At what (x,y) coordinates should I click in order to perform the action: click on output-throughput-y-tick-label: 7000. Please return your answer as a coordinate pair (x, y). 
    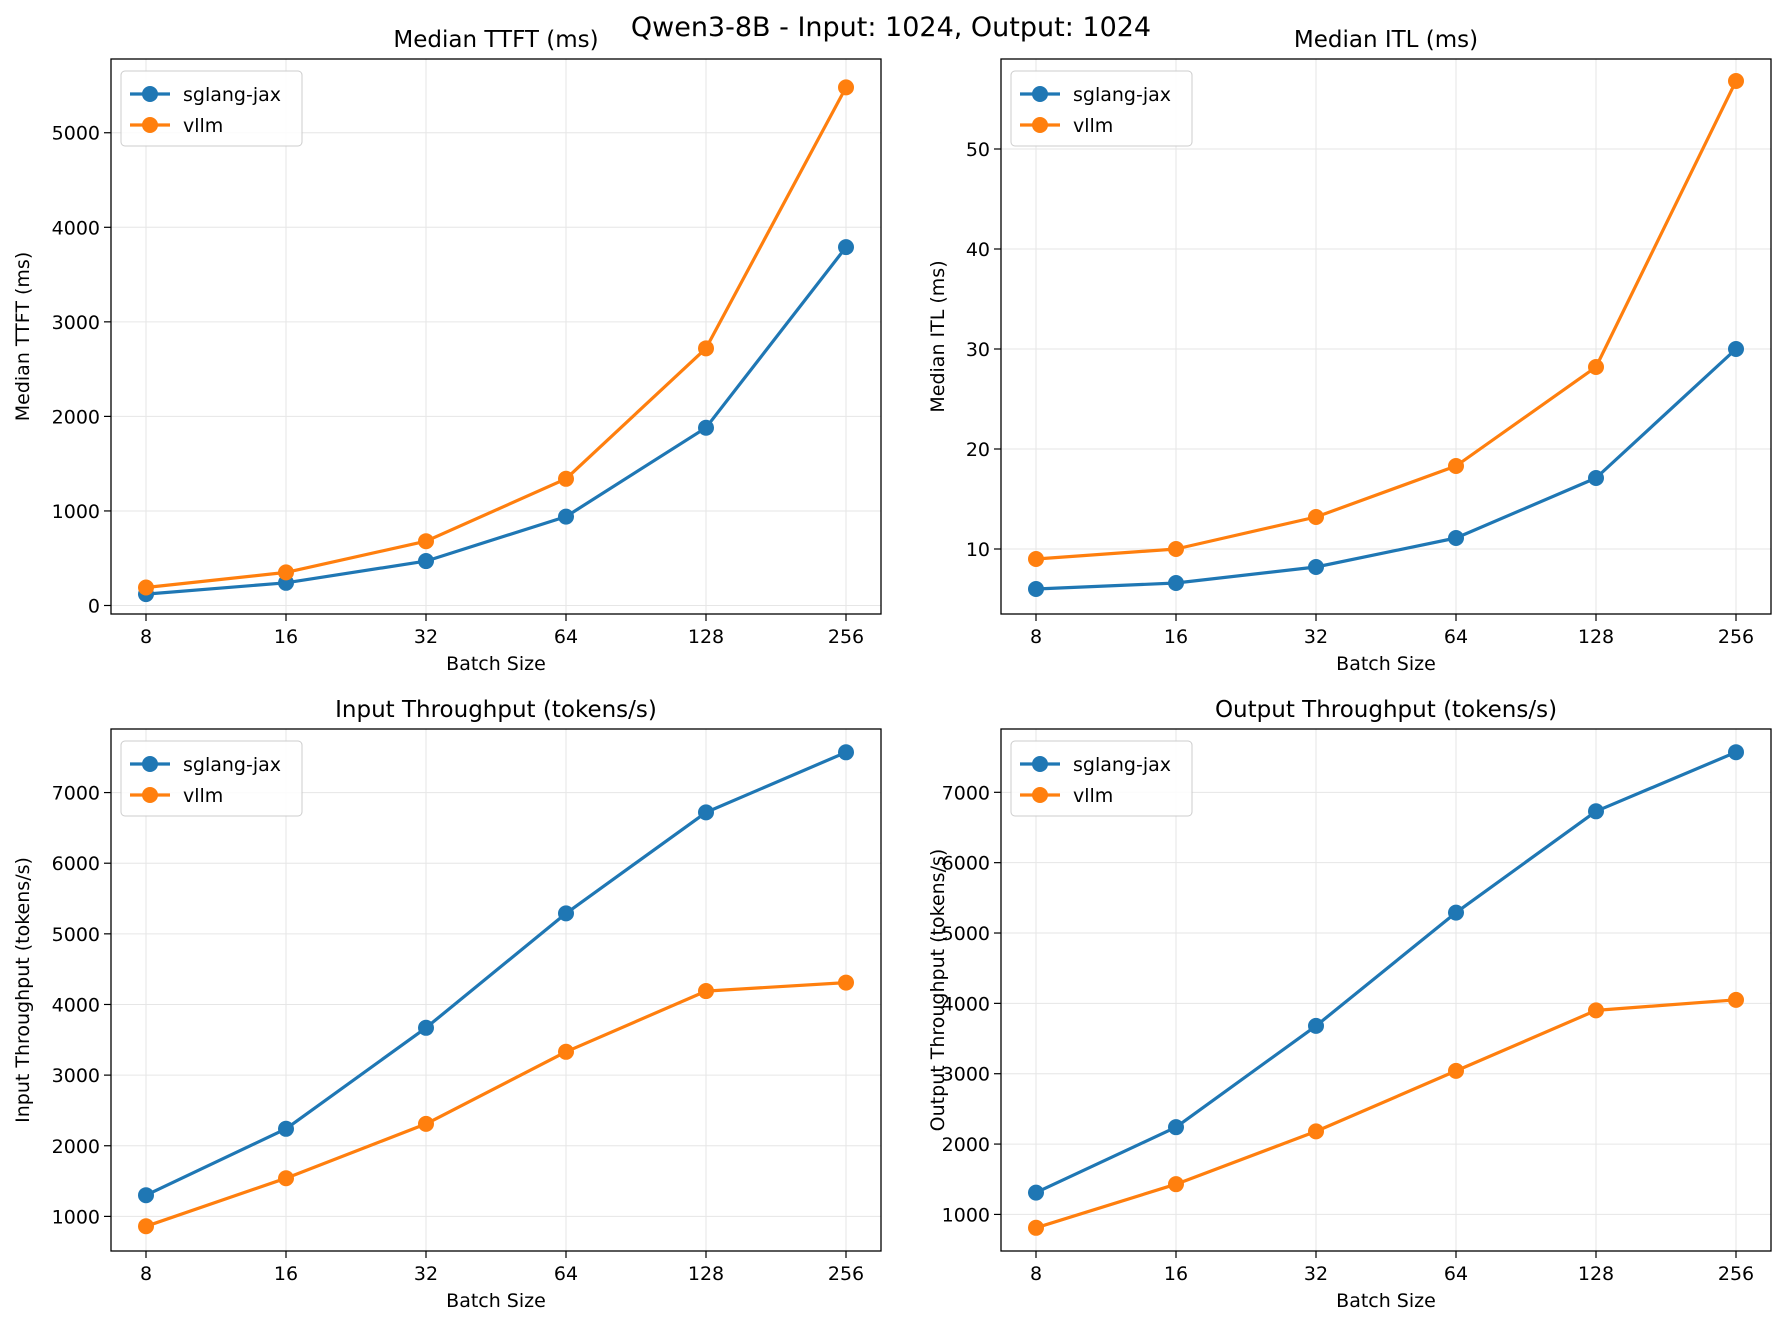
    Looking at the image, I should click on (966, 793).